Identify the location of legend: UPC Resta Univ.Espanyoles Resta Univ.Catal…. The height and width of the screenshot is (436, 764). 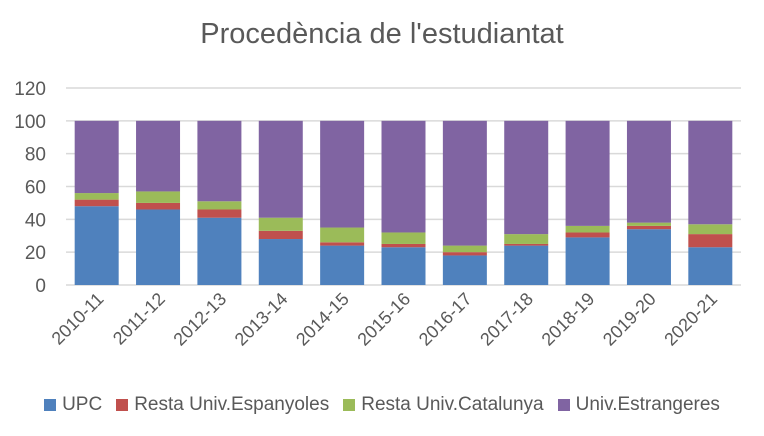
(382, 405).